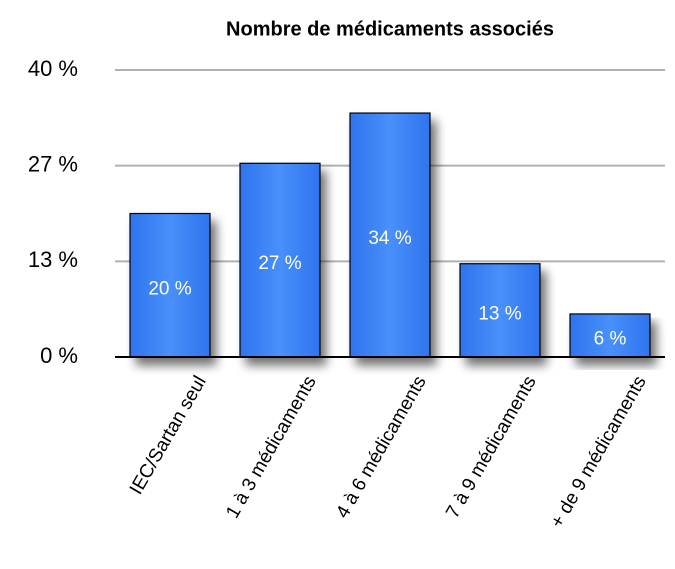 This screenshot has width=675, height=569. What do you see at coordinates (59, 355) in the screenshot?
I see `y-tick-label: 0 %` at bounding box center [59, 355].